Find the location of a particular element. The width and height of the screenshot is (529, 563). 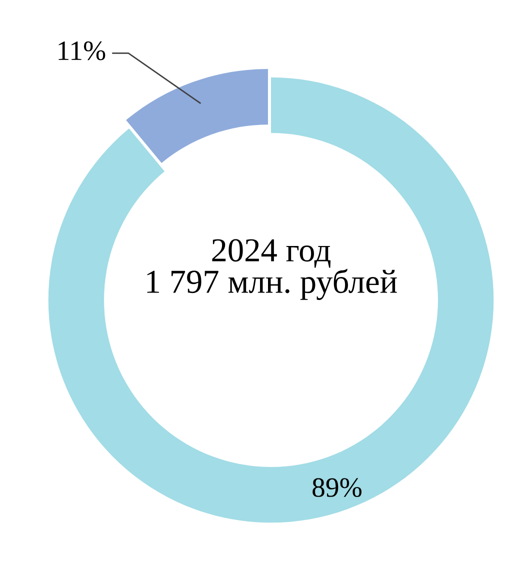

text: 2024 год is located at coordinates (271, 253).